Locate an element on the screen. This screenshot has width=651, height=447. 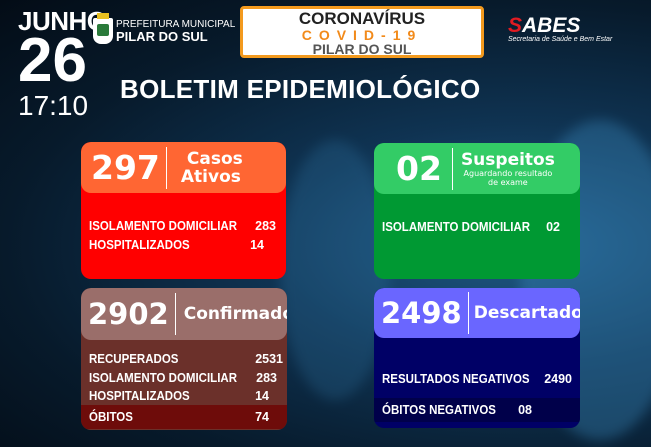
stat-label: ÓBITOS NEGATIVOS is located at coordinates (439, 410).